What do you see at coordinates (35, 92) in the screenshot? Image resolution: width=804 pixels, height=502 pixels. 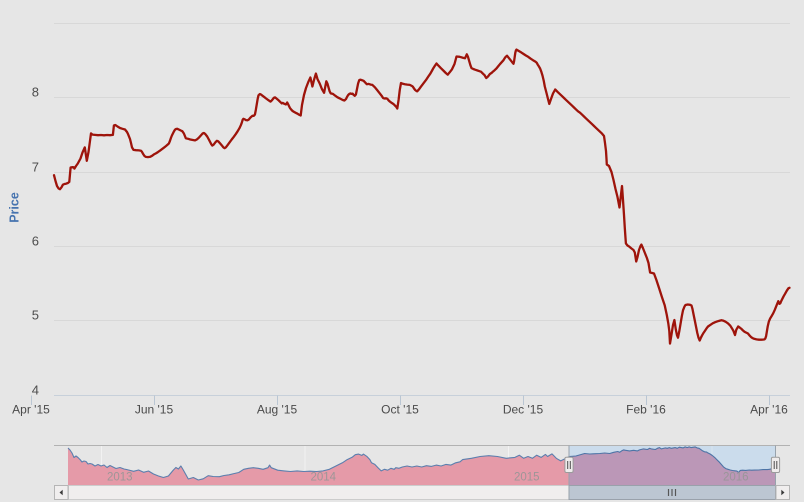 I see `svg-text: 8` at bounding box center [35, 92].